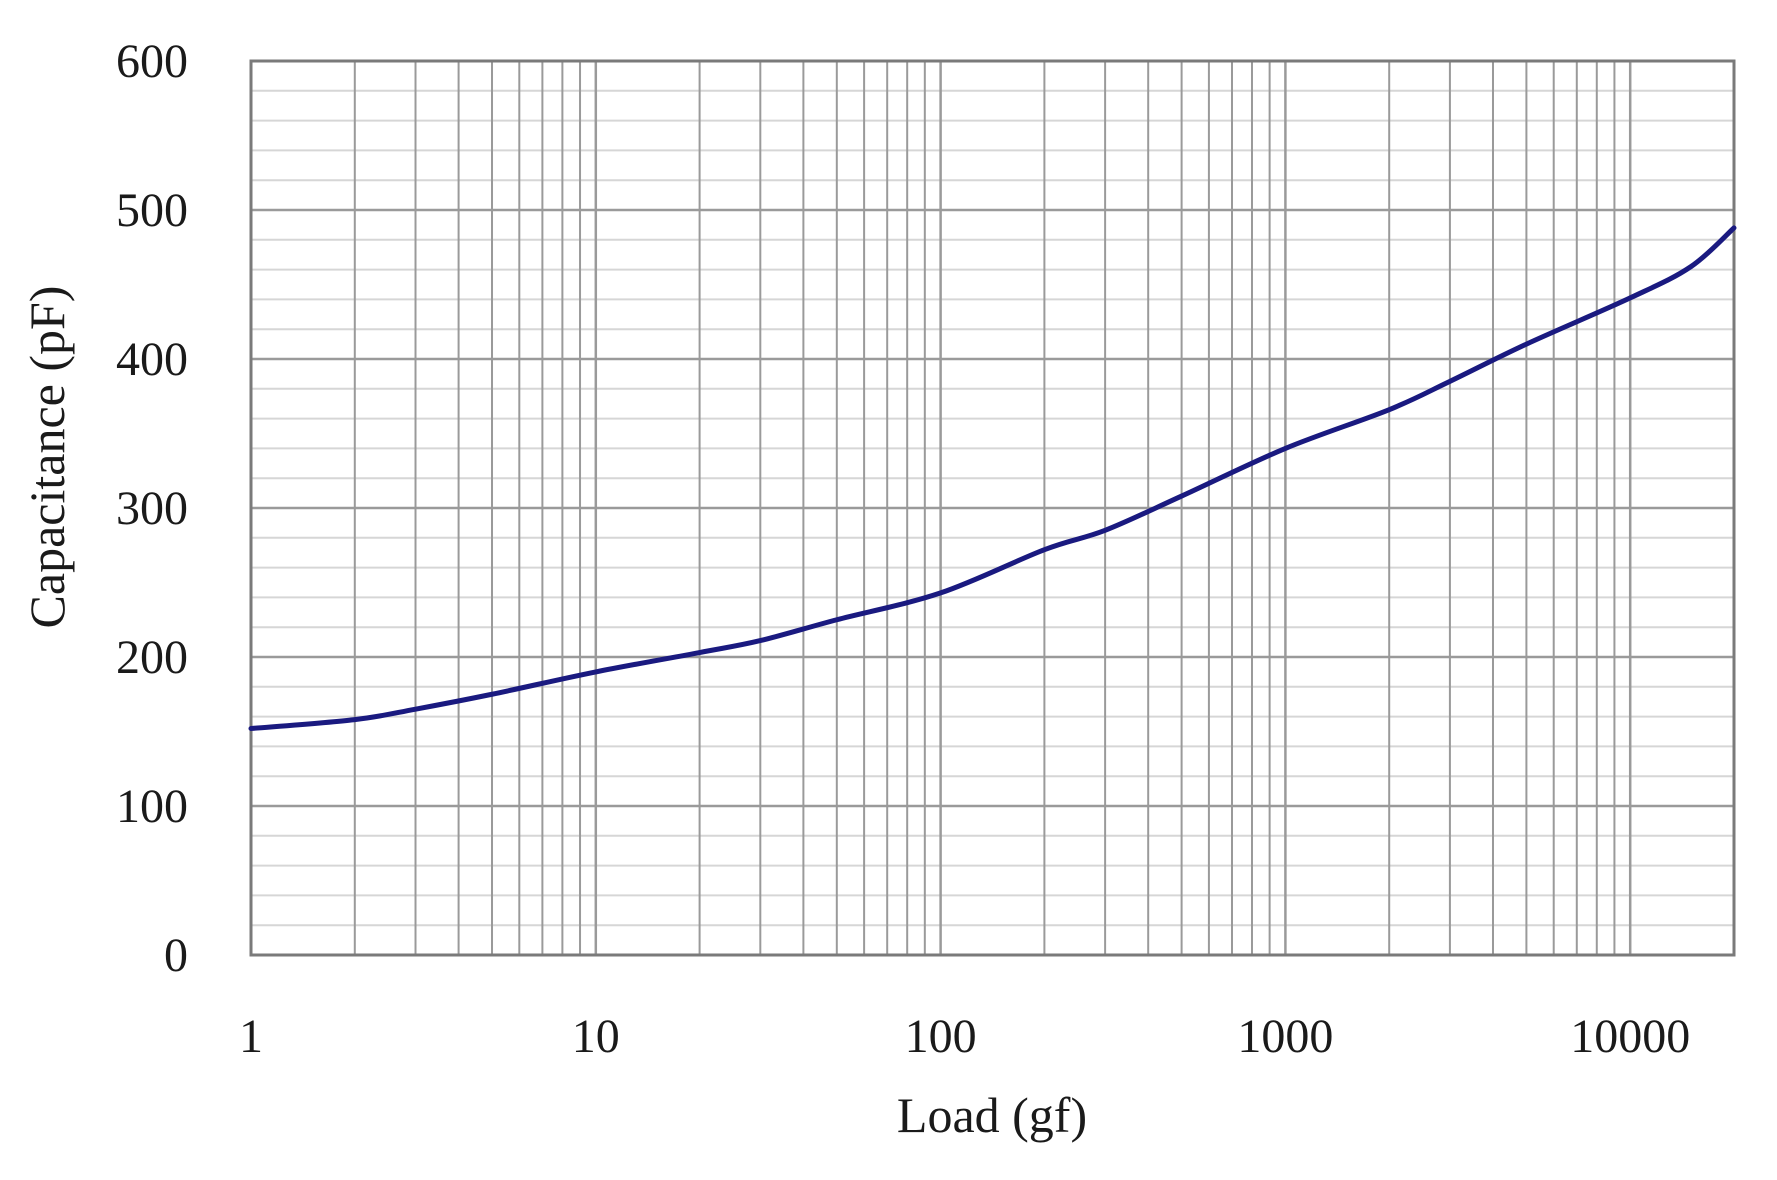  I want to click on x-tick-label: 10, so click(596, 1036).